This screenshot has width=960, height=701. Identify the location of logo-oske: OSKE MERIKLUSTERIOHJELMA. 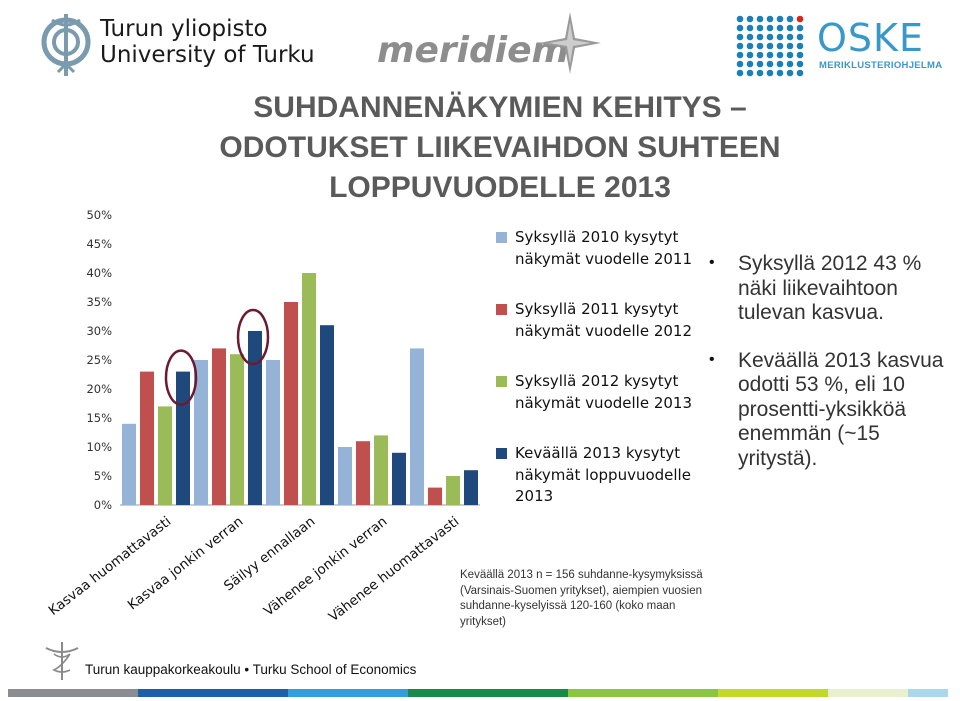
(847, 47).